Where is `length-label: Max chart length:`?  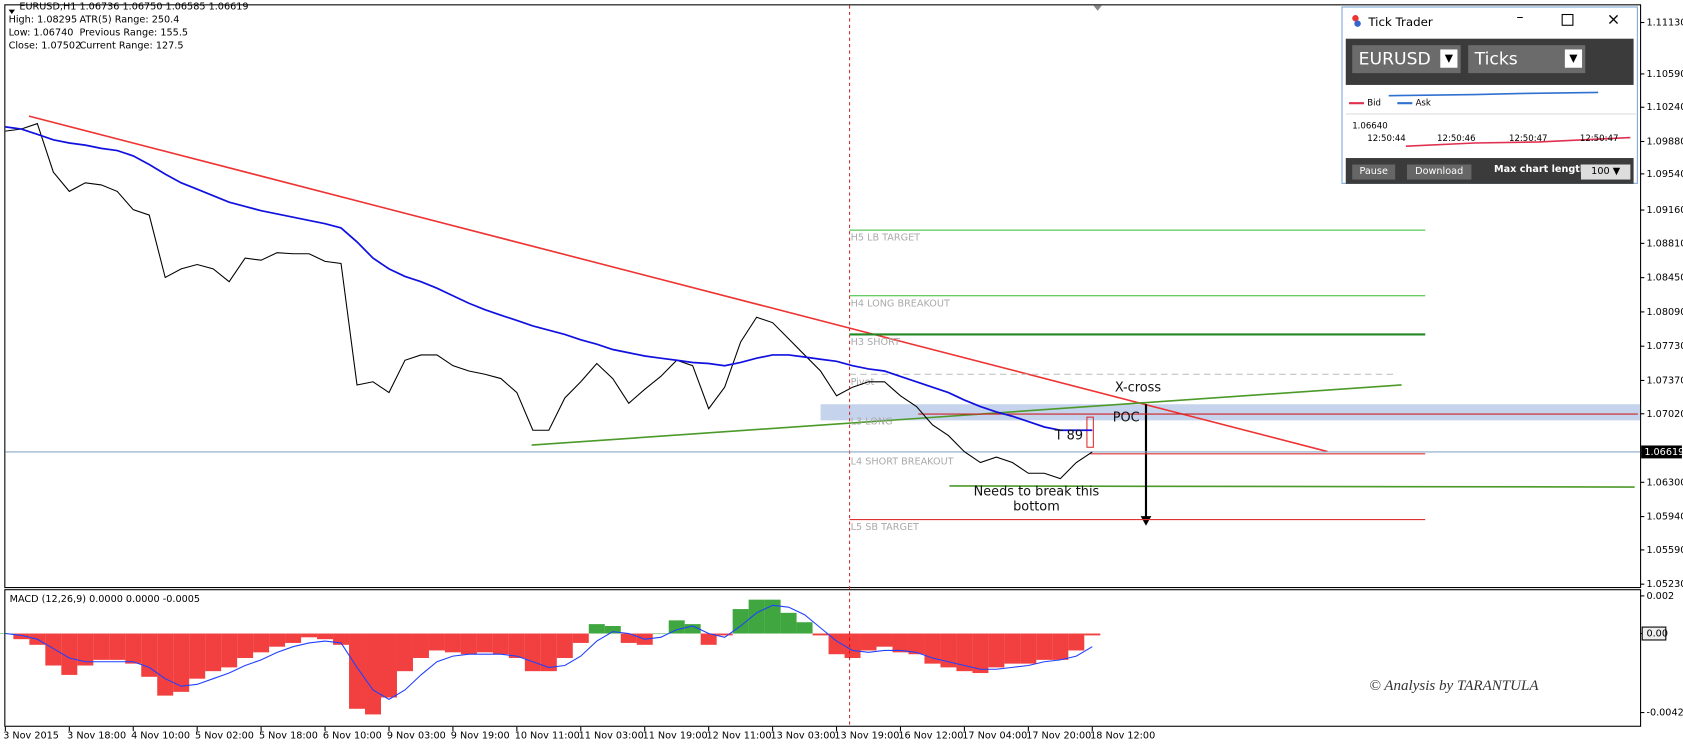 length-label: Max chart length: is located at coordinates (1542, 170).